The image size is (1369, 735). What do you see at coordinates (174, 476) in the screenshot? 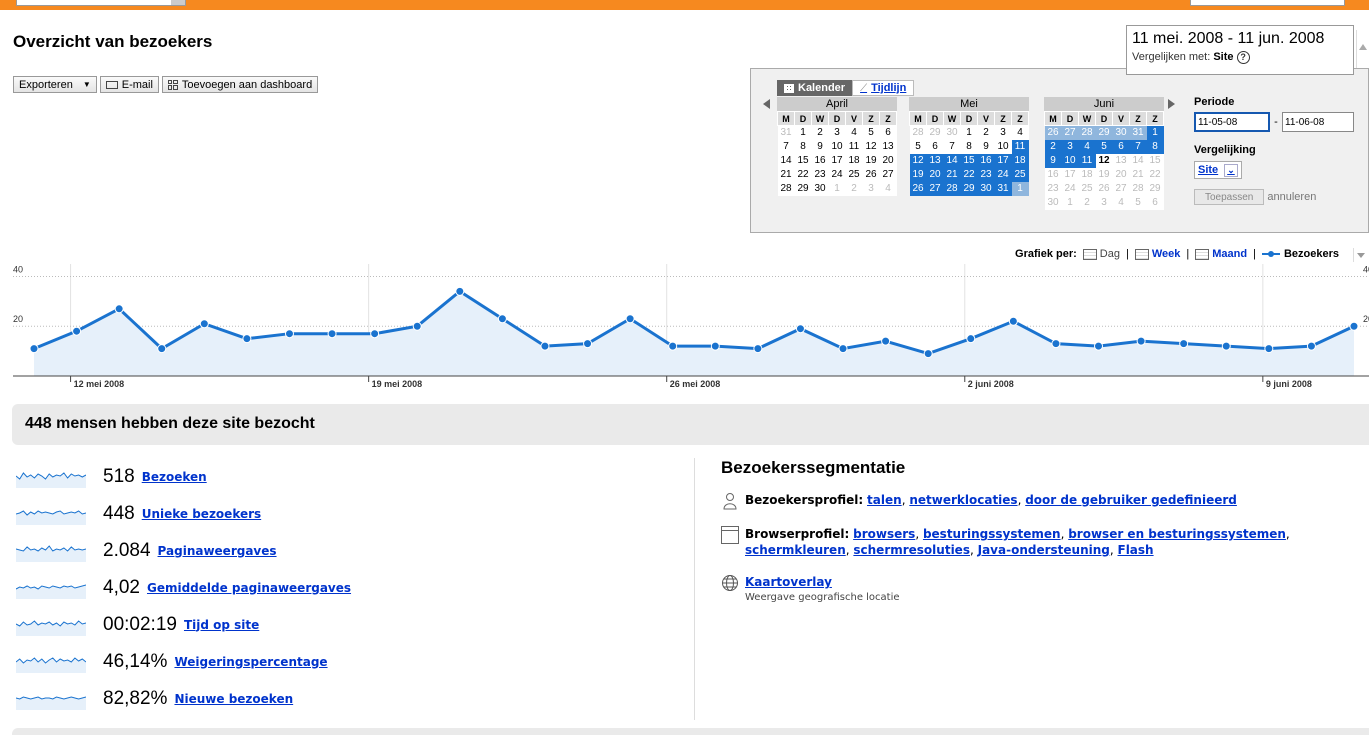
I see `metric-link: Bezoeken` at bounding box center [174, 476].